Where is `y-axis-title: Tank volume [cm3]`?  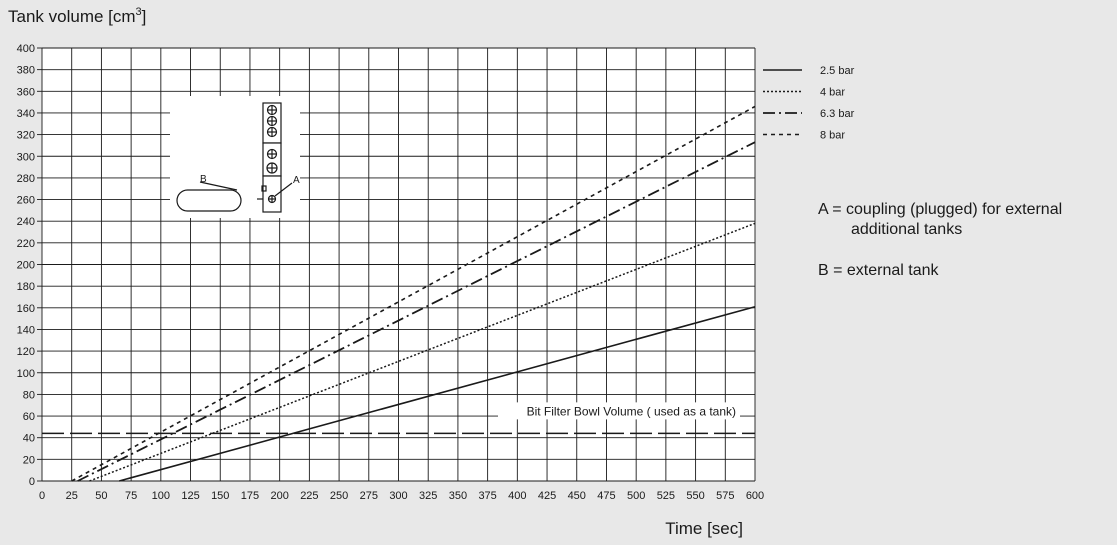 y-axis-title: Tank volume [cm3] is located at coordinates (77, 16).